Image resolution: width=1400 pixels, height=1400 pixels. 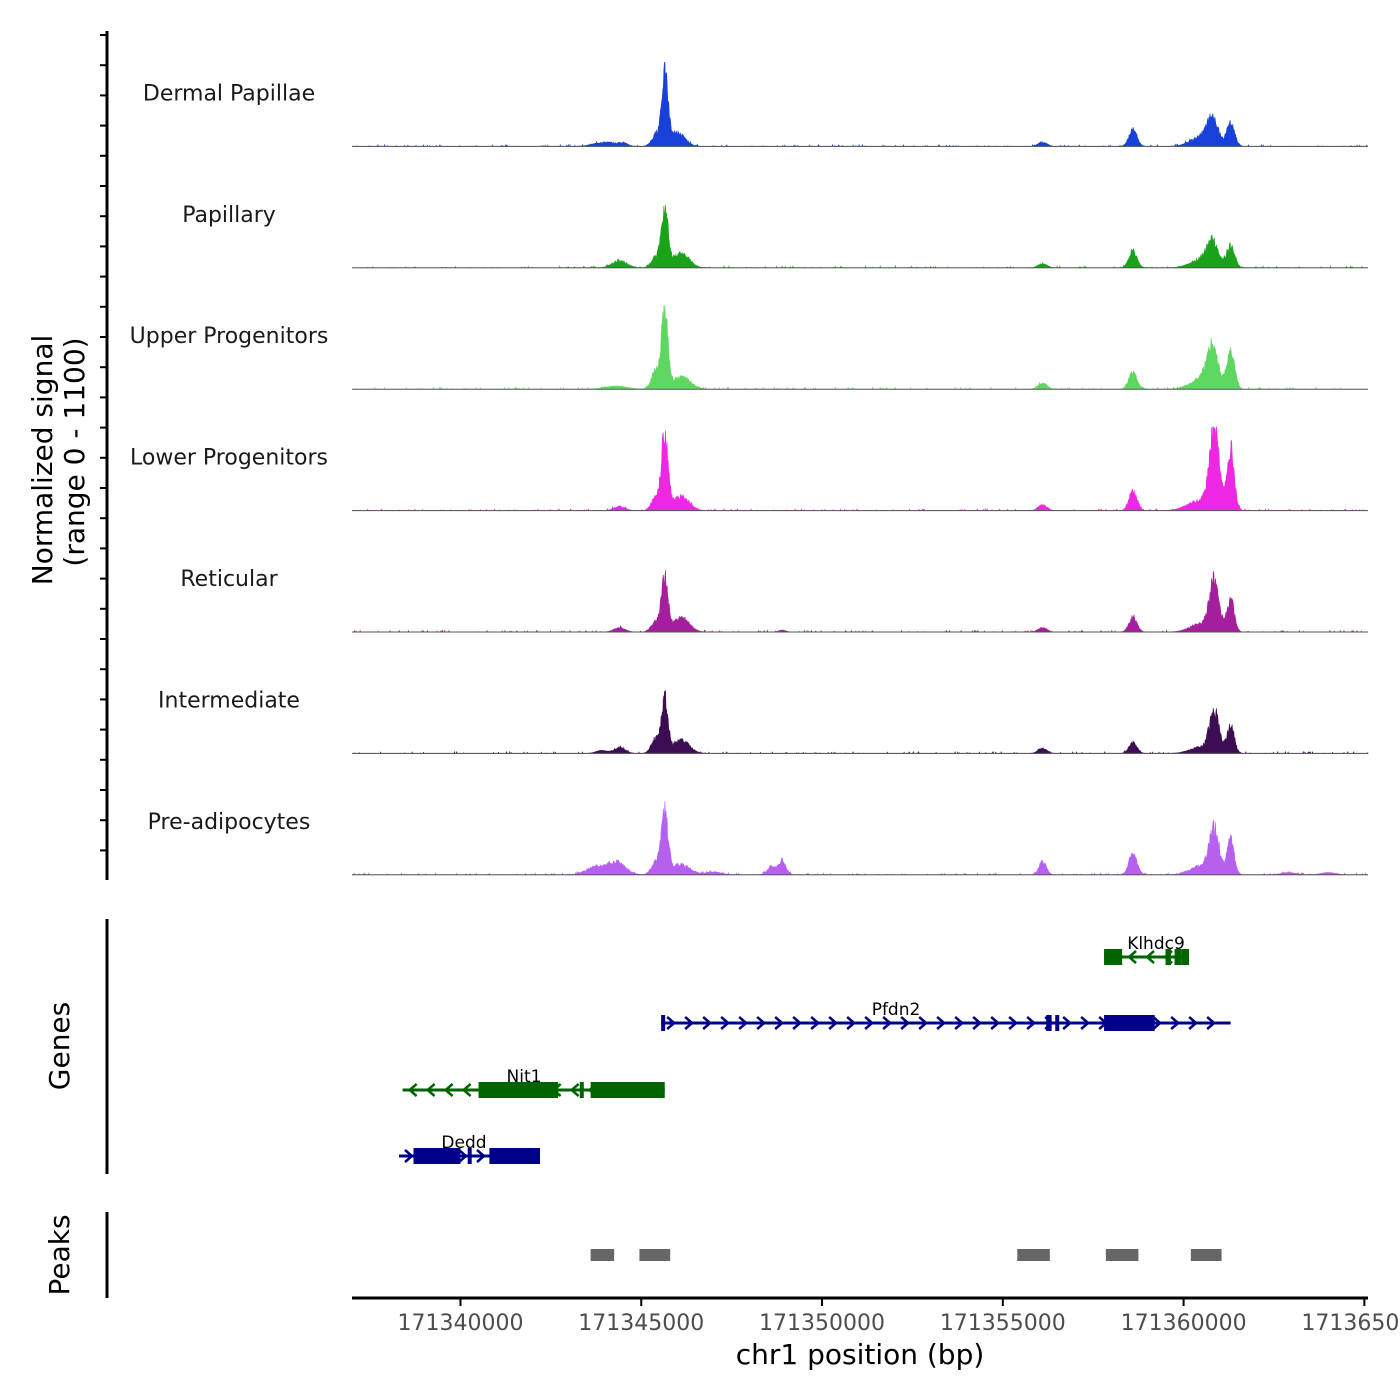 I want to click on track-label: Upper Progenitors, so click(x=229, y=336).